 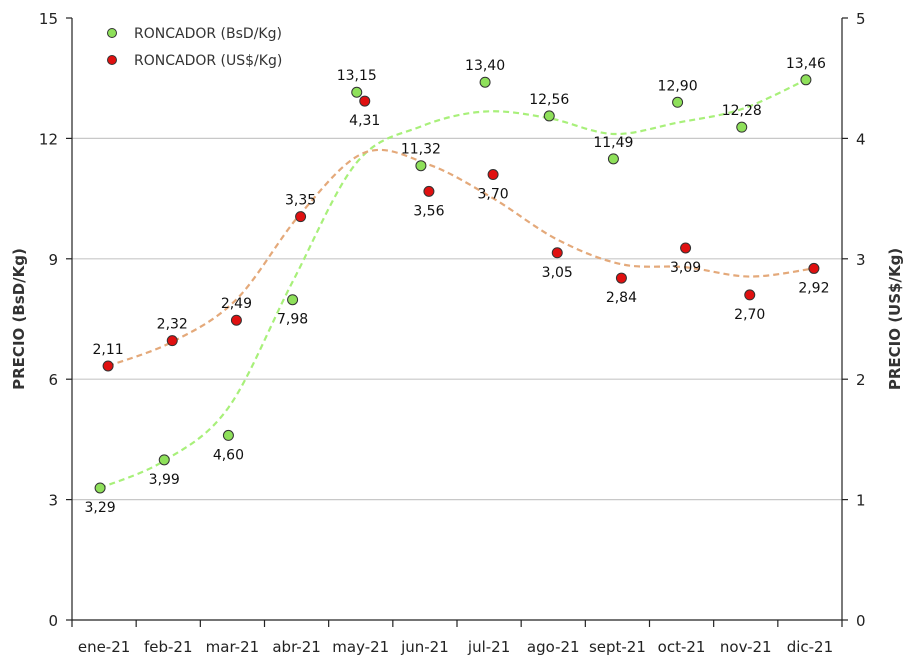 What do you see at coordinates (104, 647) in the screenshot?
I see `x-tick-label: ene-21` at bounding box center [104, 647].